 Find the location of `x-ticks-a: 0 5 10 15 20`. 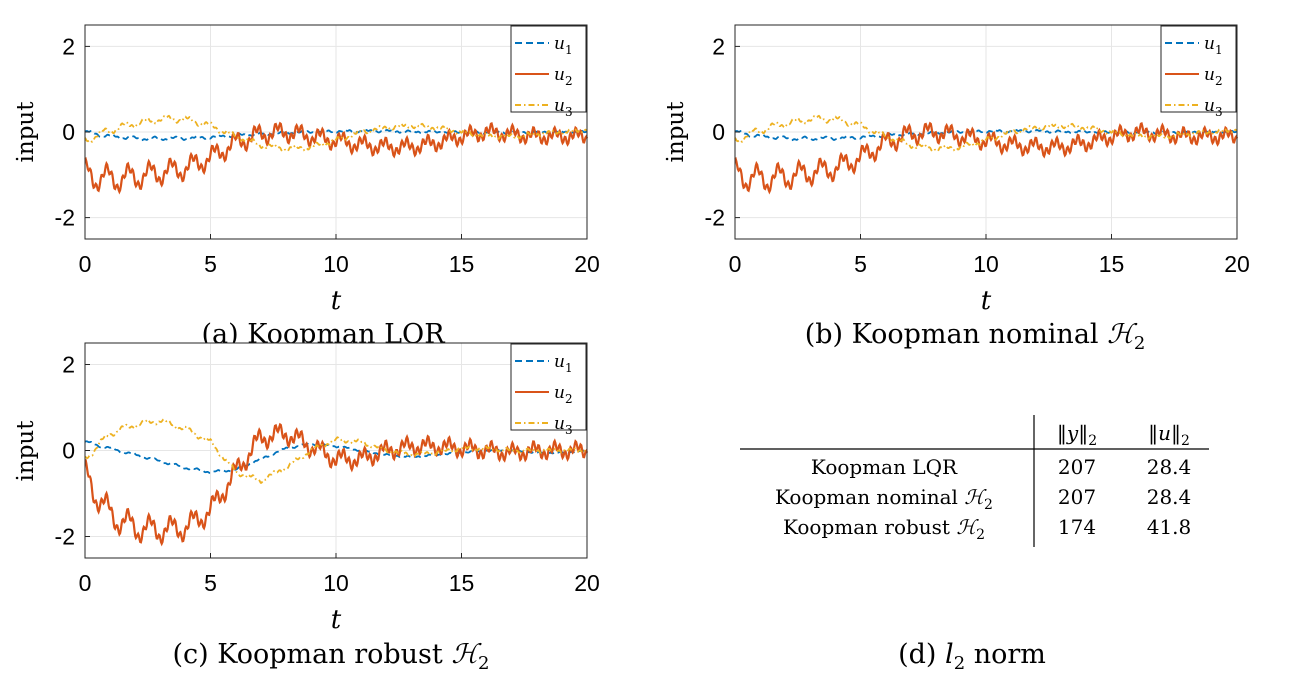

x-ticks-a: 0 5 10 15 20 is located at coordinates (339, 255).